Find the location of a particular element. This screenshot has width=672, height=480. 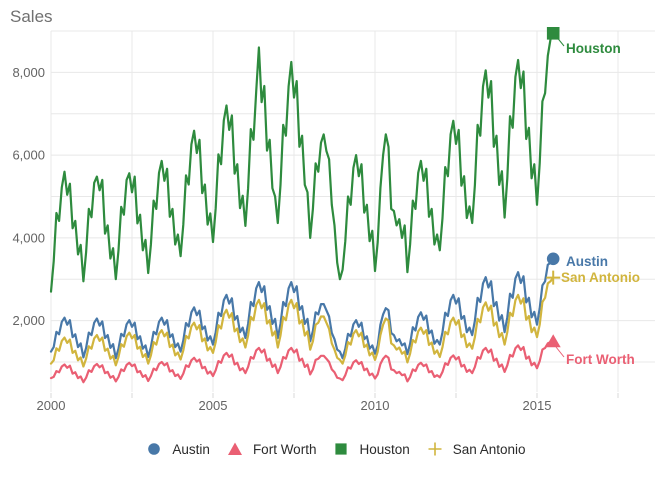

legend-label-fort-worth: Fort Worth is located at coordinates (284, 449).